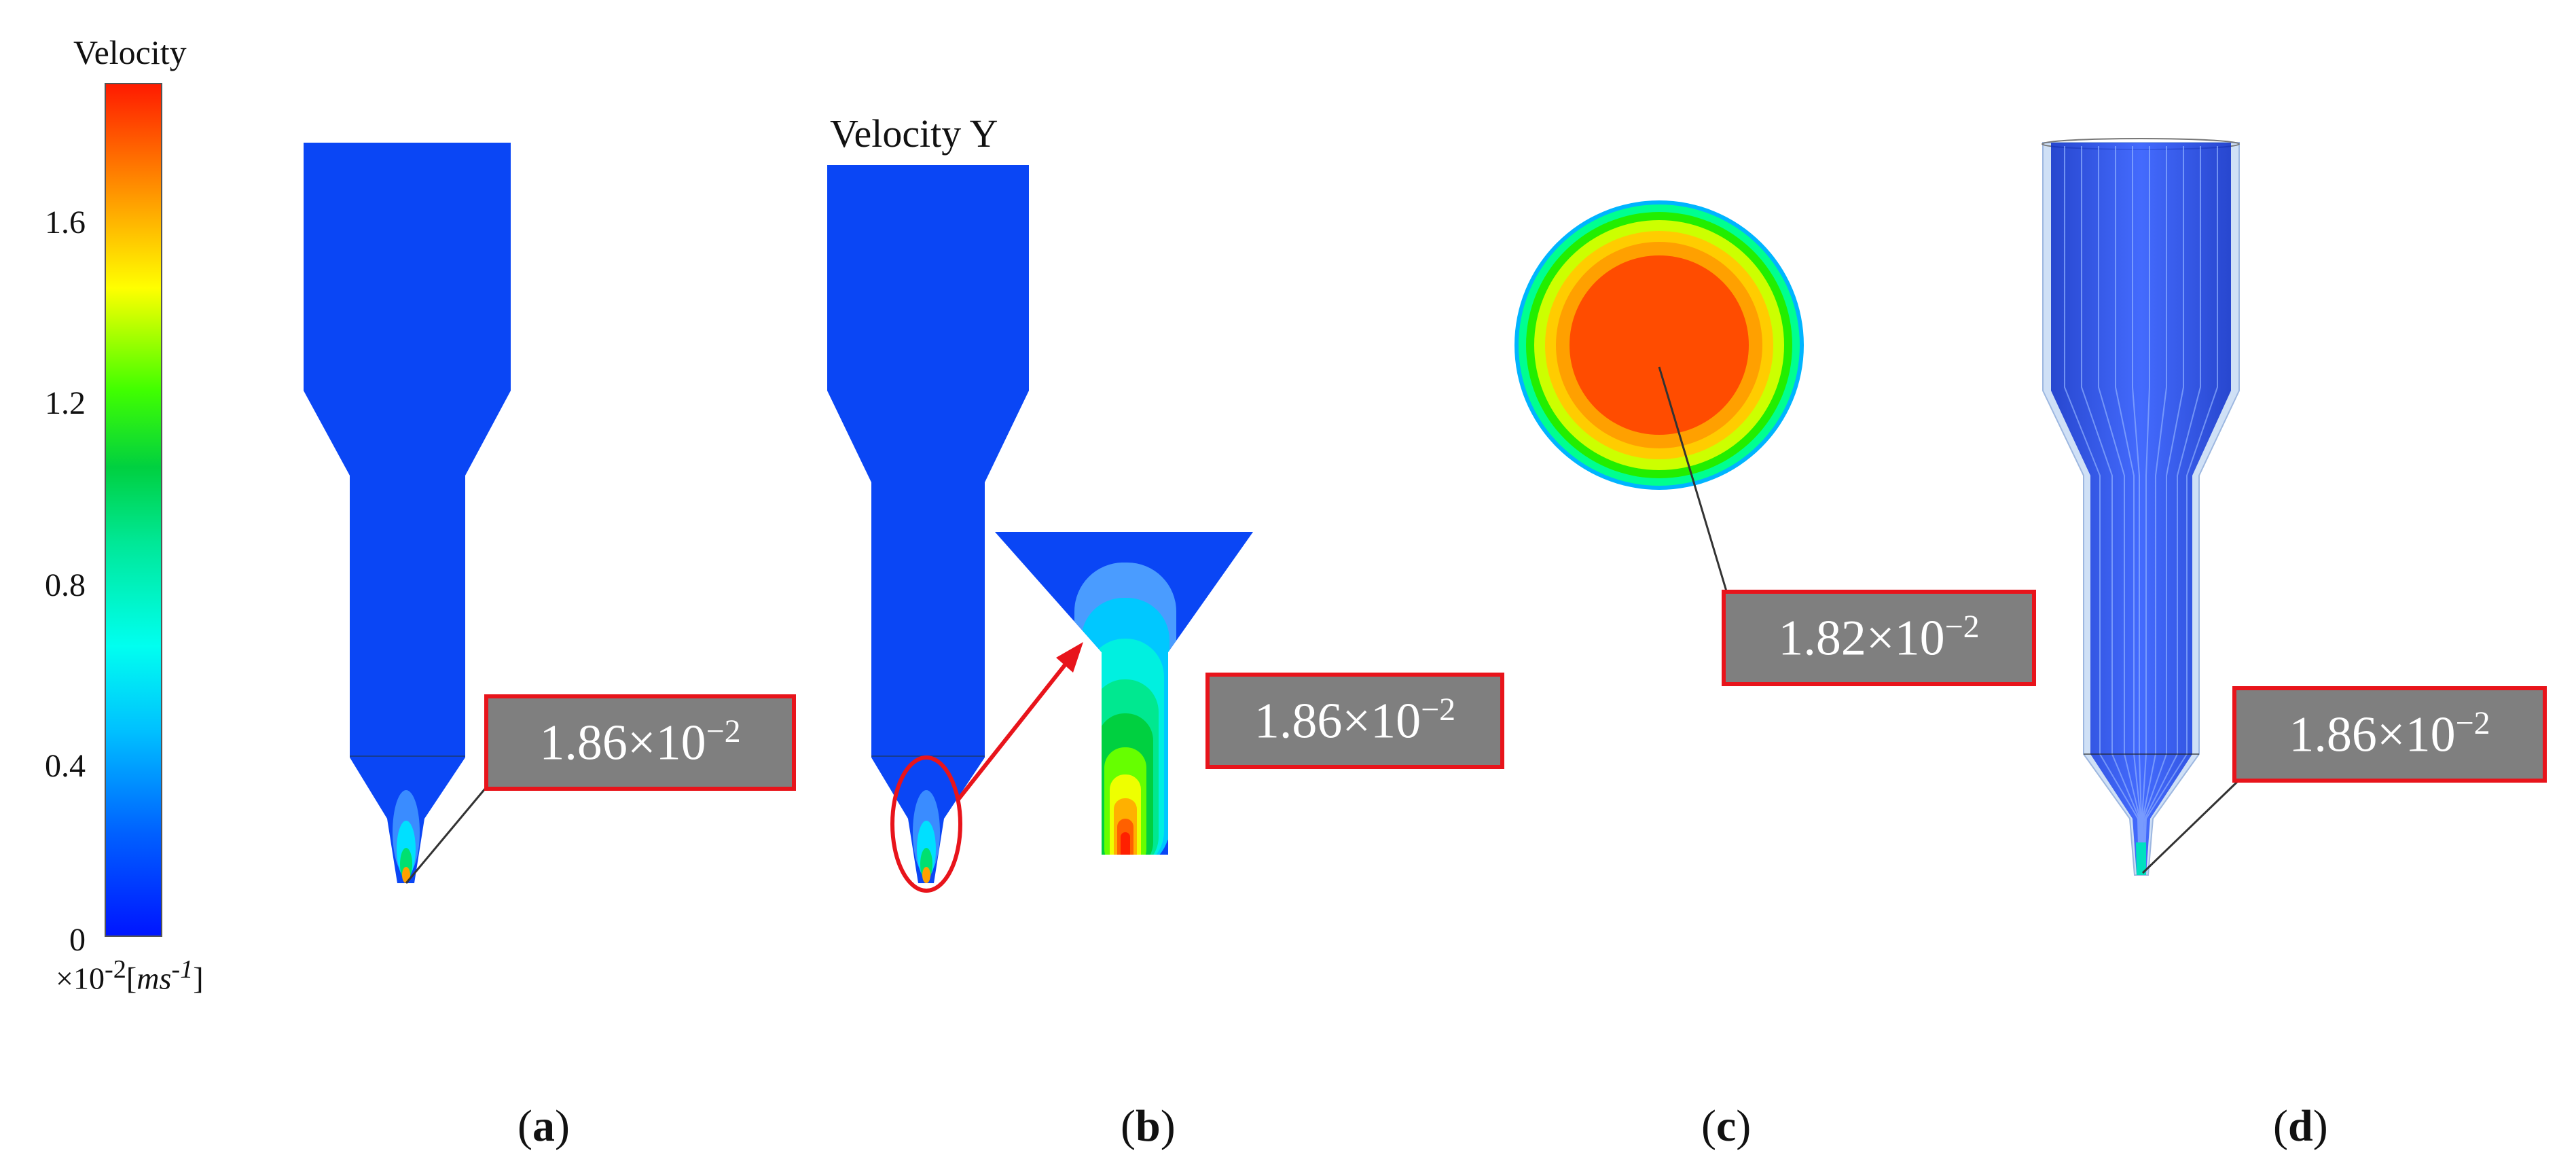 The image size is (2576, 1176). I want to click on panel-b-title: Velocity Y, so click(914, 133).